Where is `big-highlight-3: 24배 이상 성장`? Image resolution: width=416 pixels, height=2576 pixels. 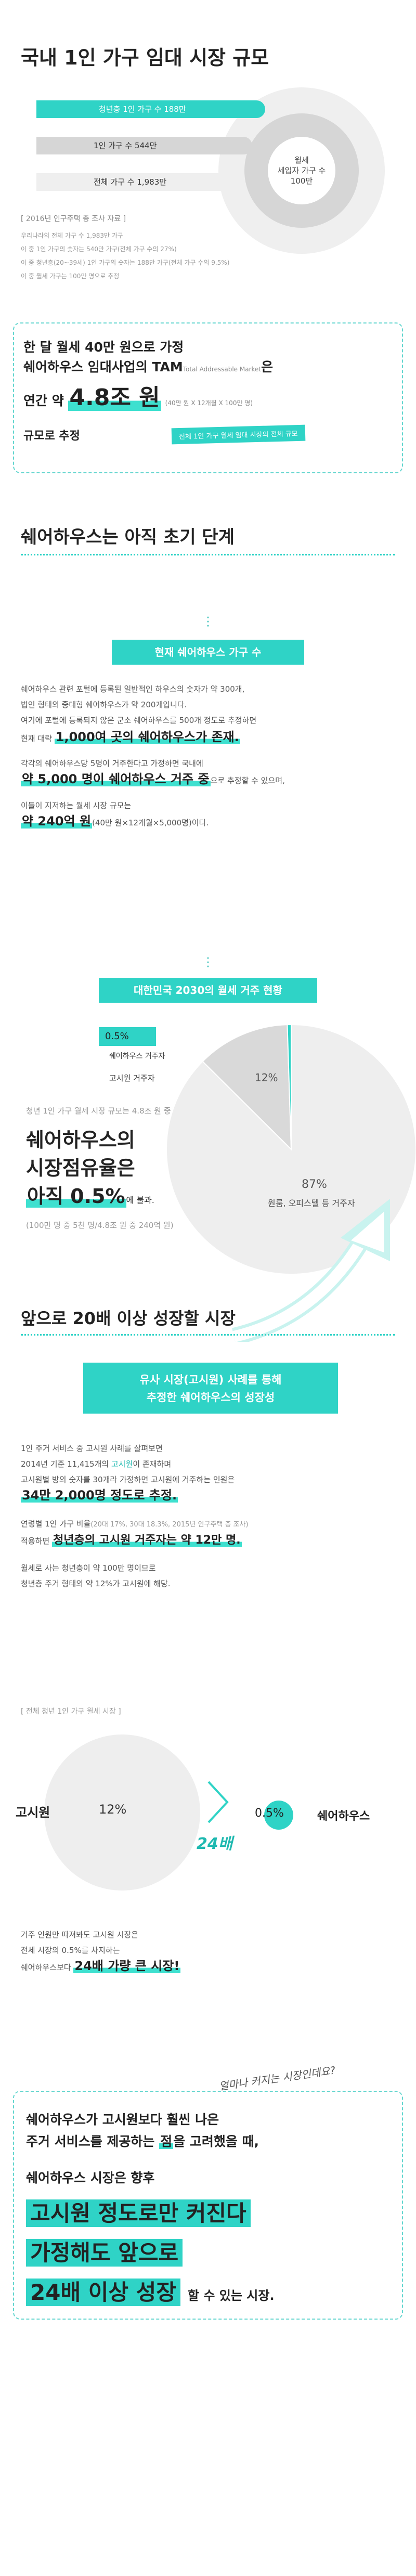
big-highlight-3: 24배 이상 성장 is located at coordinates (103, 2292).